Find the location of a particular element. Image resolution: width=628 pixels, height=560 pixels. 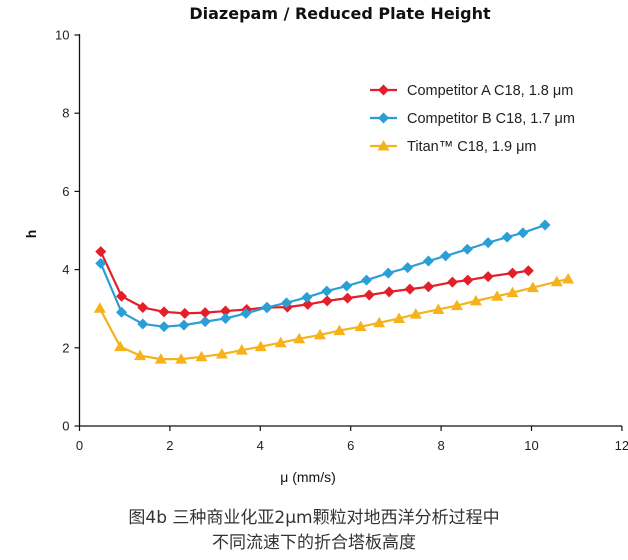

y-axis-label: h is located at coordinates (31, 234).